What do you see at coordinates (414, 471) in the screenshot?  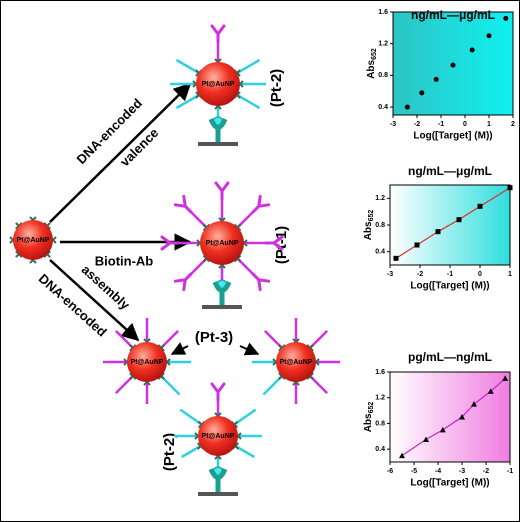 I see `x-tick-label: -5` at bounding box center [414, 471].